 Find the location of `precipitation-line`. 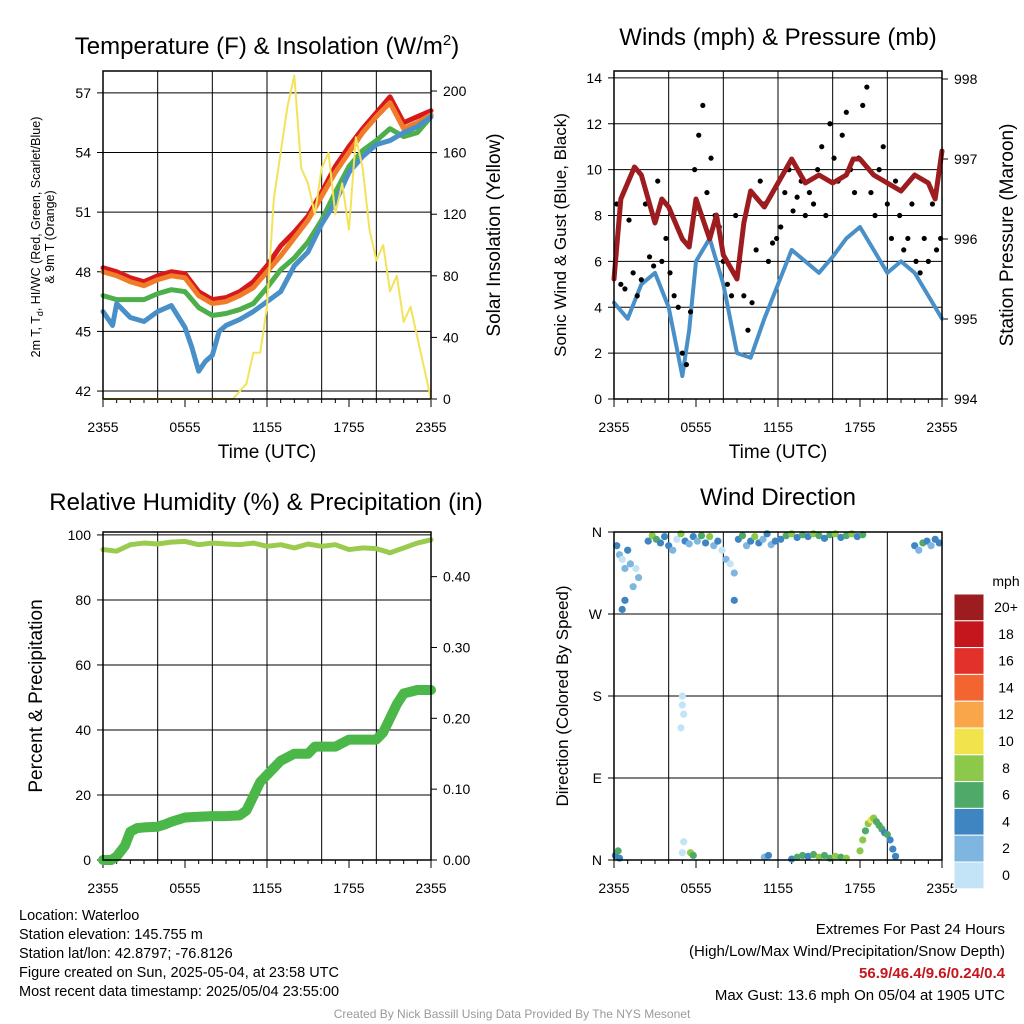

precipitation-line is located at coordinates (267, 774).